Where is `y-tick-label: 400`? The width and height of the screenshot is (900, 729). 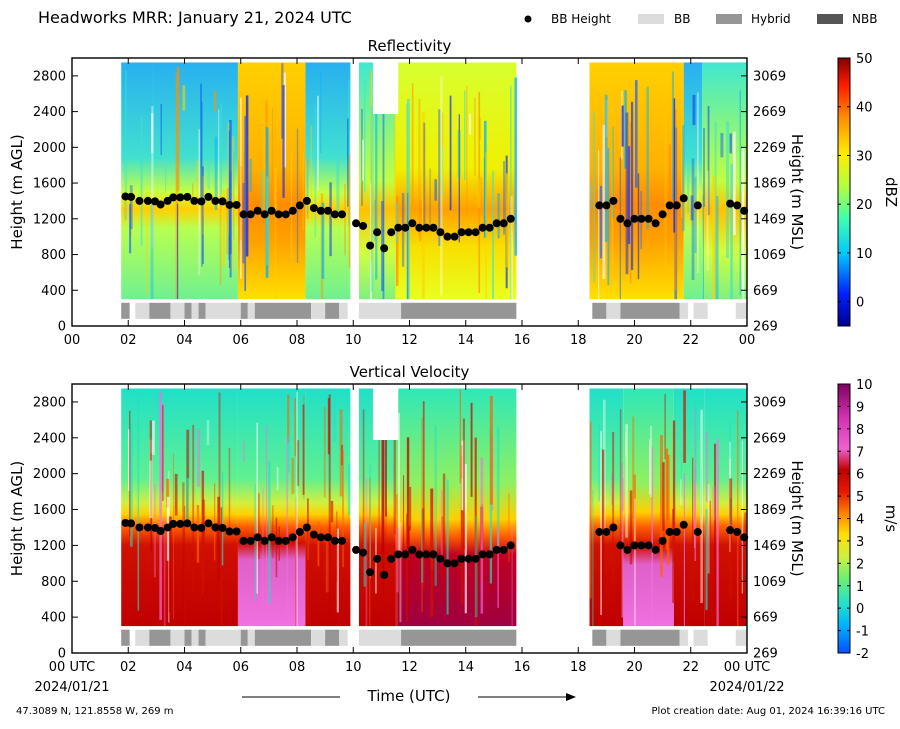 y-tick-label: 400 is located at coordinates (53, 618).